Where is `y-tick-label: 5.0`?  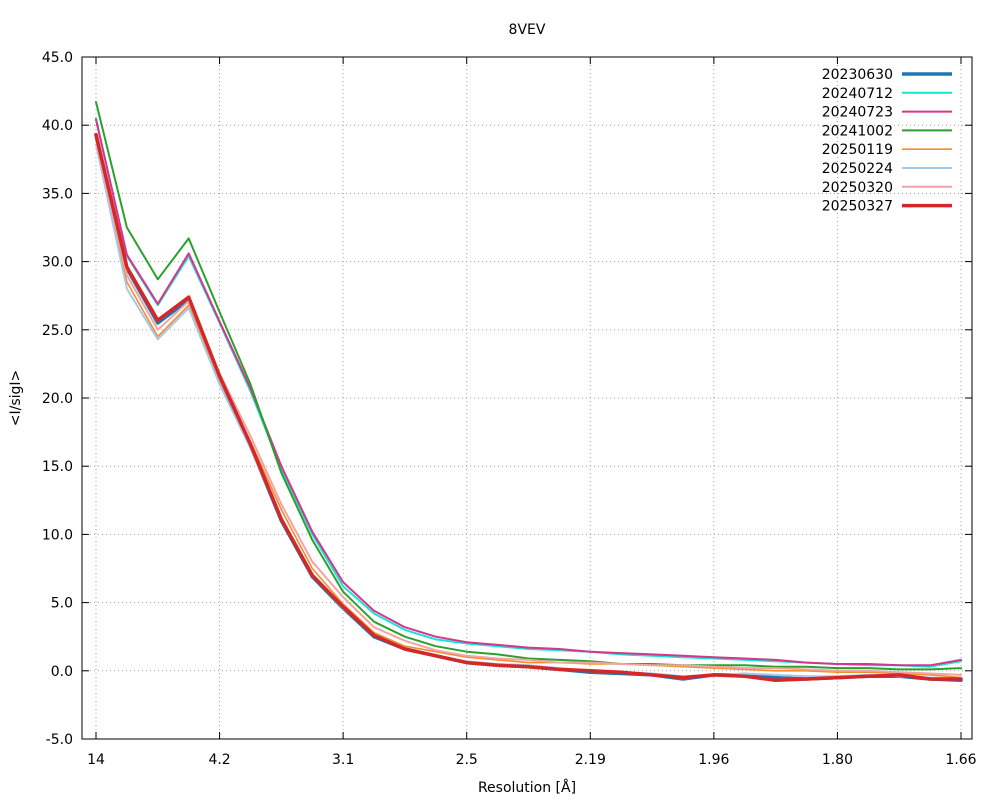
y-tick-label: 5.0 is located at coordinates (62, 604).